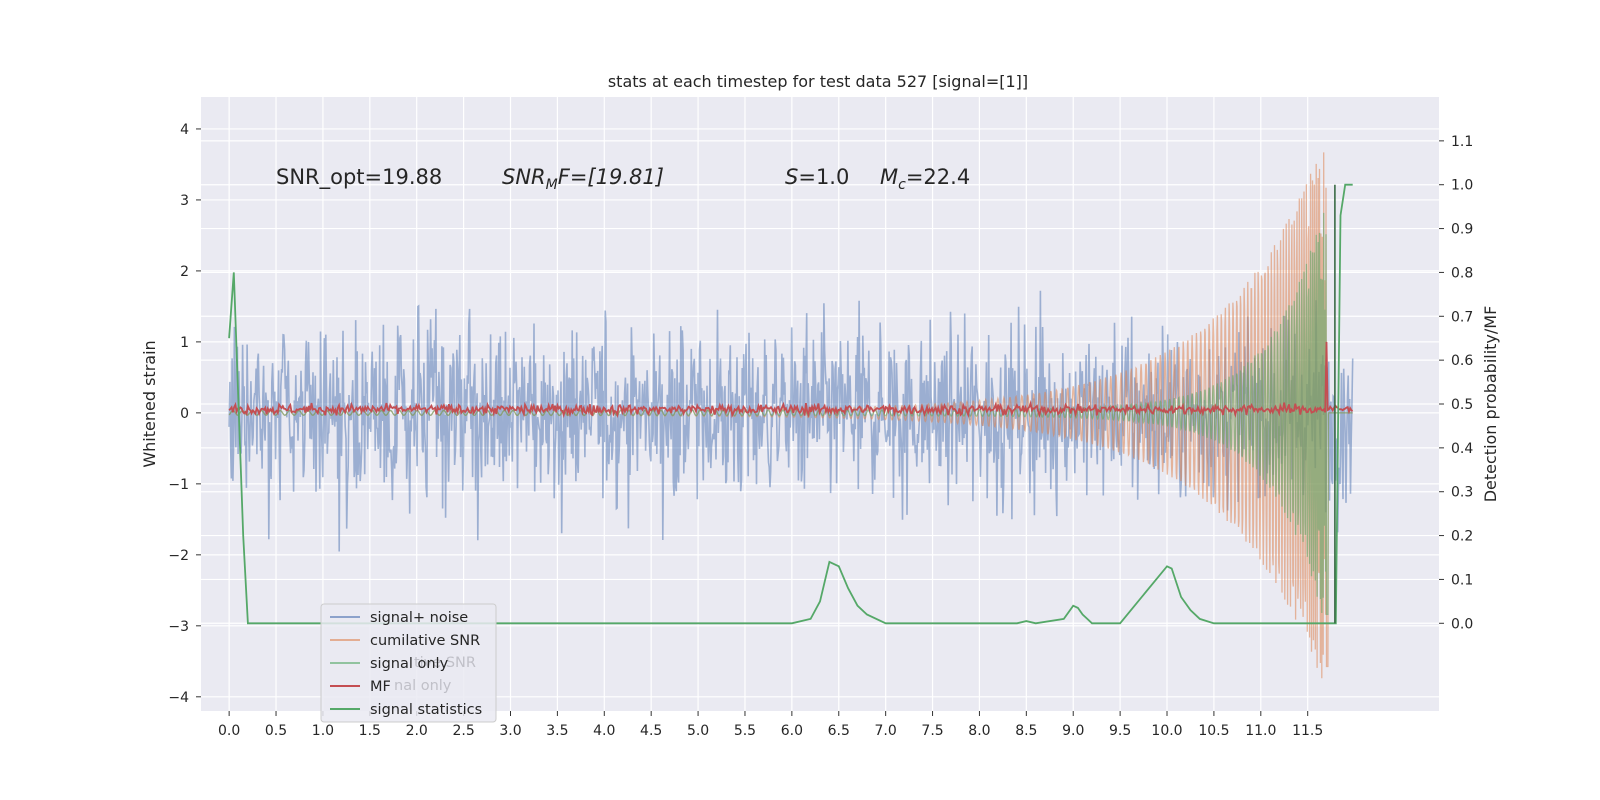  What do you see at coordinates (1462, 624) in the screenshot?
I see `y-right-tick-label: 0.0` at bounding box center [1462, 624].